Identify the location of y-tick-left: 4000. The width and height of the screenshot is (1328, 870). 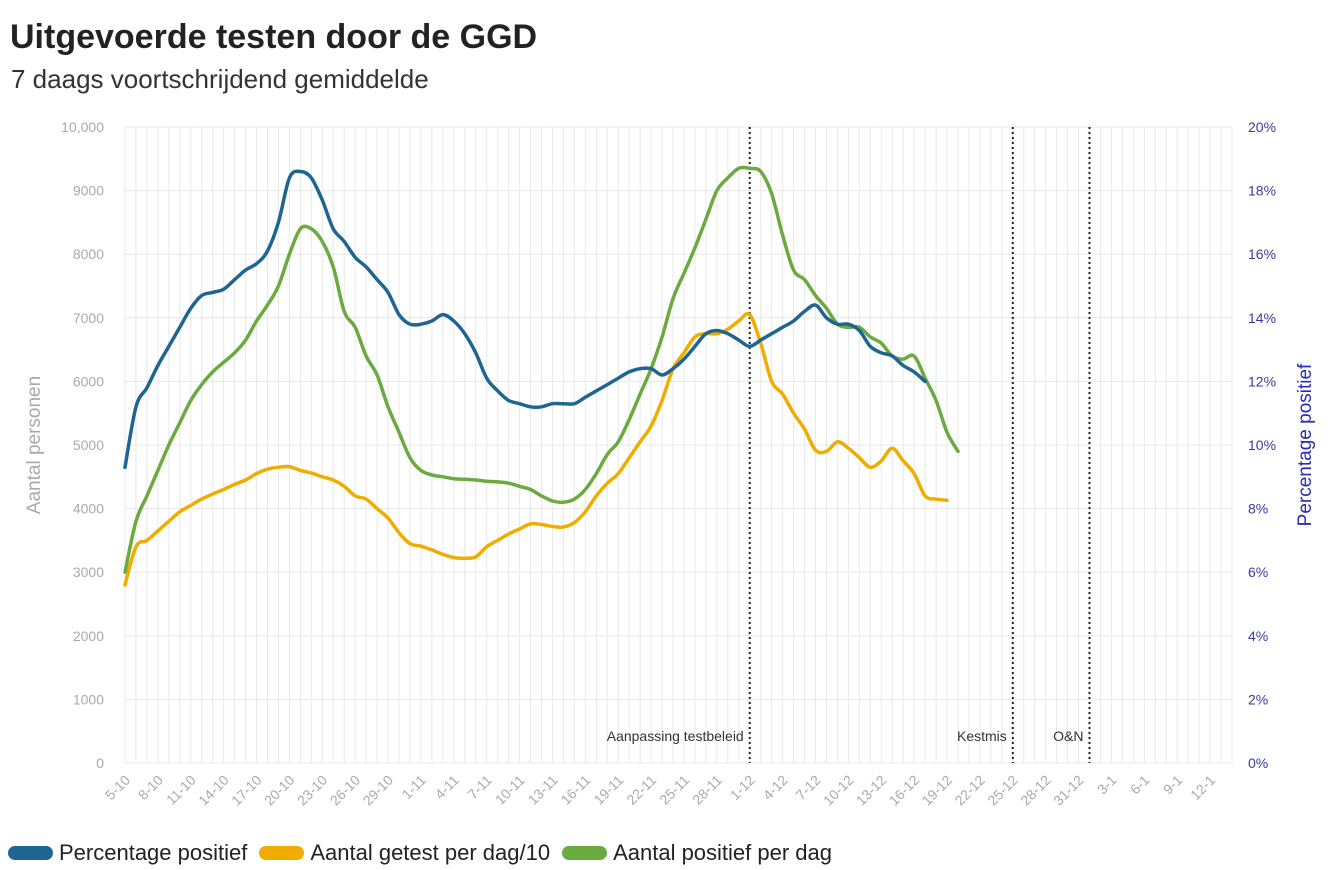
(88, 509).